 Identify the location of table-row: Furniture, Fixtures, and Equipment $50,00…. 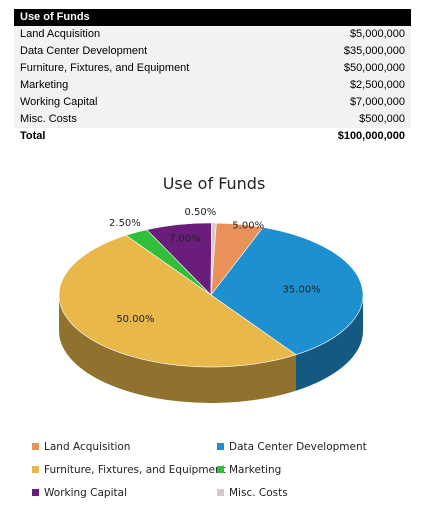
(212, 68).